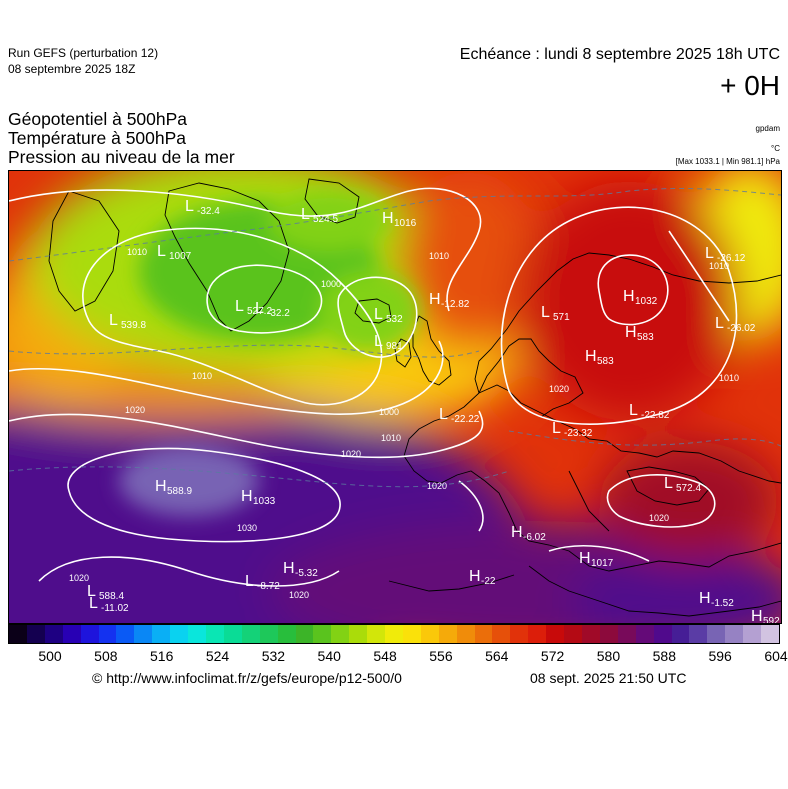  I want to click on center-value: 532, so click(394, 319).